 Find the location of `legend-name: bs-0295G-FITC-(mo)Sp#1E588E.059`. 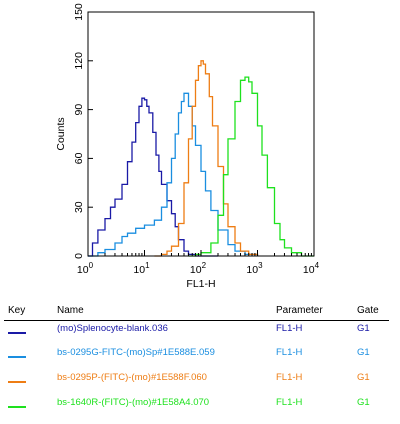

legend-name: bs-0295G-FITC-(mo)Sp#1E588E.059 is located at coordinates (136, 352).